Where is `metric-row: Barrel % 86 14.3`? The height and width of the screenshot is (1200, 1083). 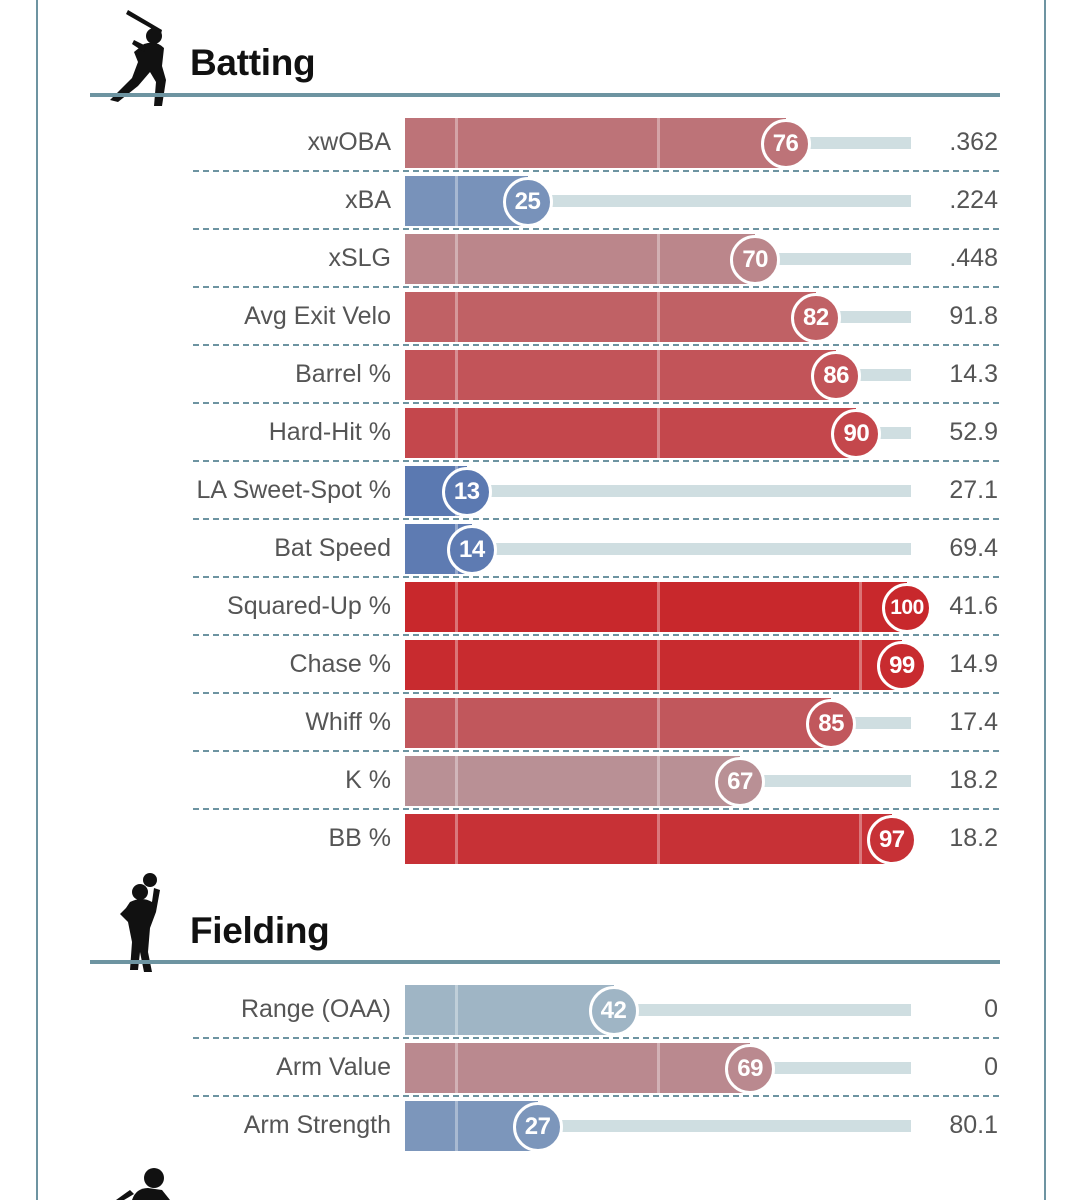 metric-row: Barrel % 86 14.3 is located at coordinates (541, 378).